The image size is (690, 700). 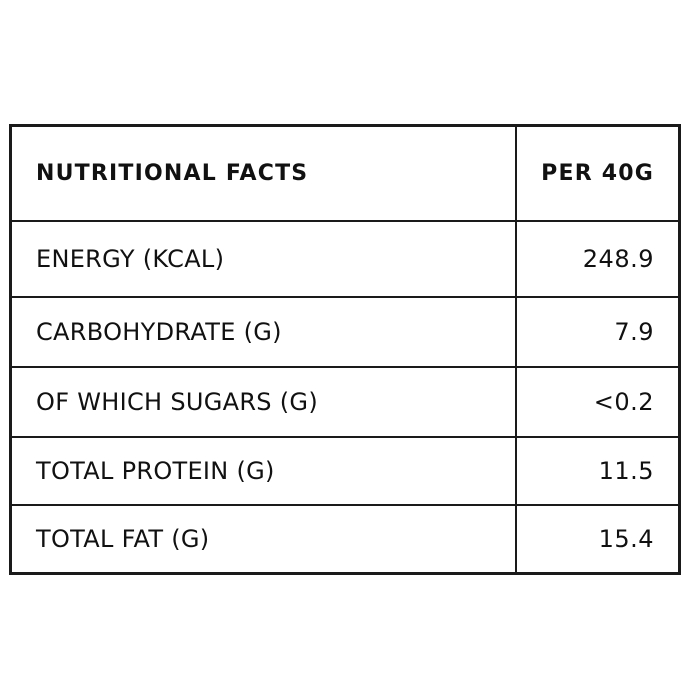 What do you see at coordinates (345, 403) in the screenshot?
I see `table-row: OF WHICH SUGARS (G) <0.2` at bounding box center [345, 403].